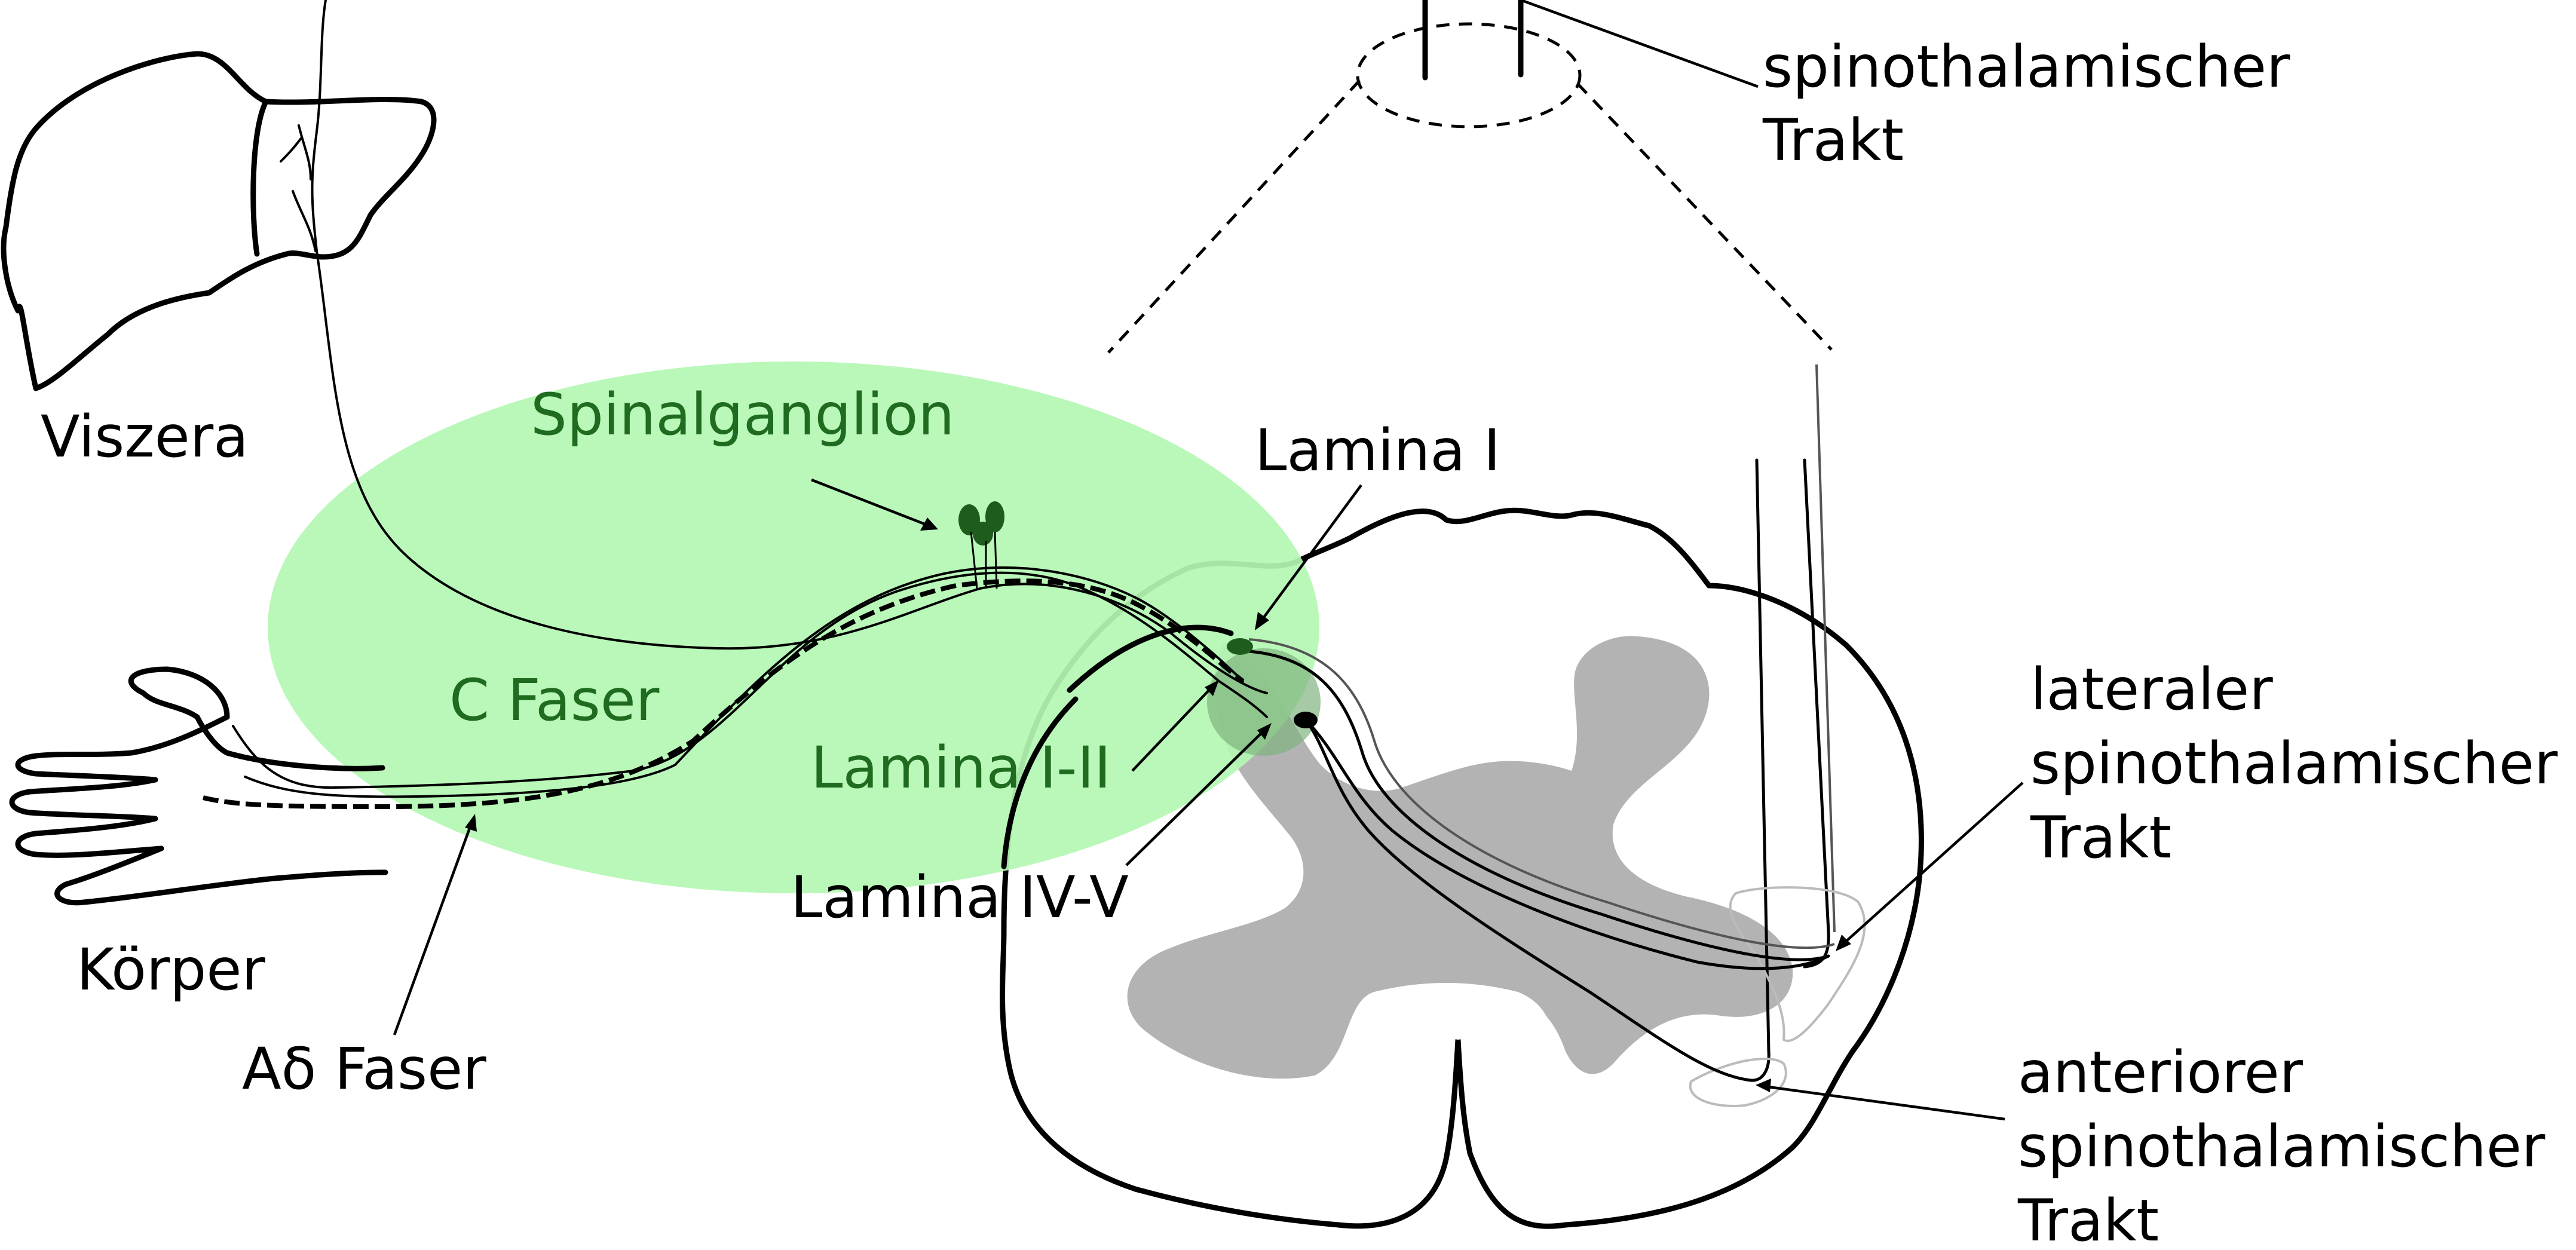 The image size is (2576, 1250). What do you see at coordinates (2027, 66) in the screenshot?
I see `label-spinothalamic-top-1: spinothalamischer` at bounding box center [2027, 66].